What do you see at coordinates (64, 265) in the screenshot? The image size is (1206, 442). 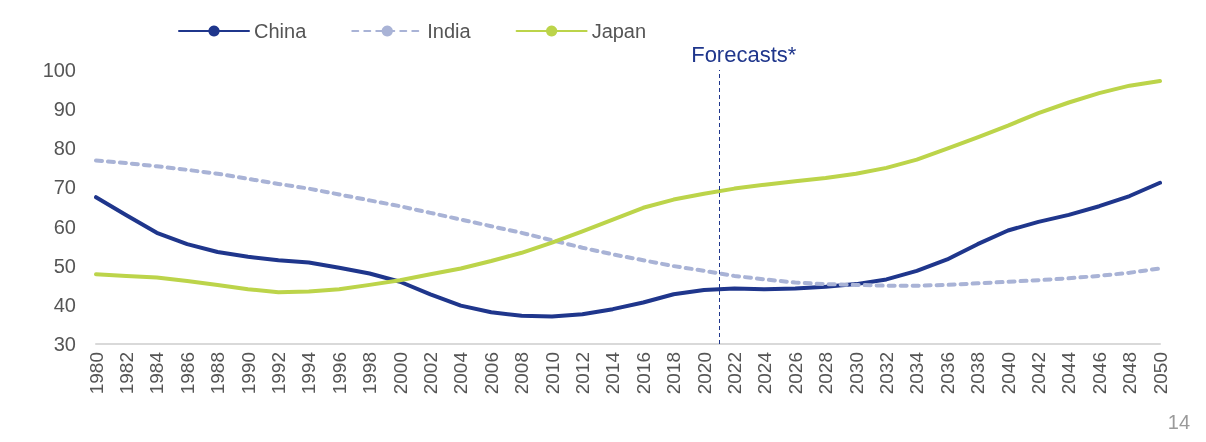 I see `y-tick-label: 50` at bounding box center [64, 265].